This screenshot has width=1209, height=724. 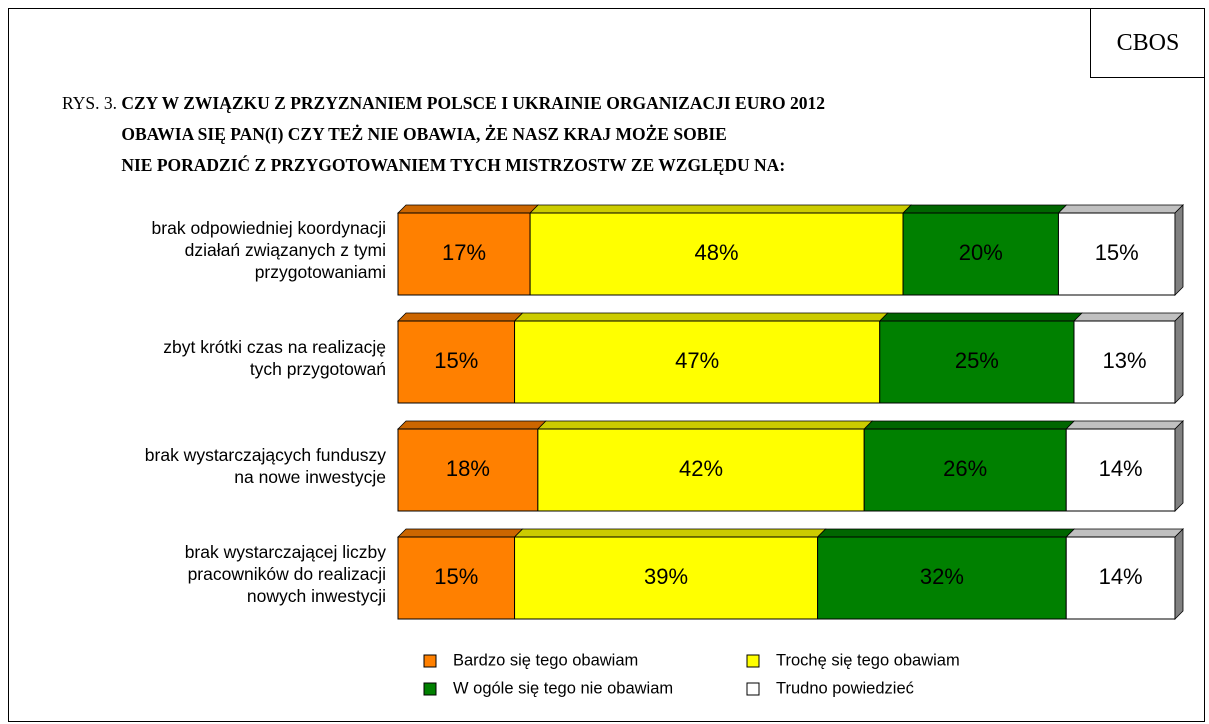 I want to click on legend-label: Bardzo się tego obawiam, so click(x=545, y=660).